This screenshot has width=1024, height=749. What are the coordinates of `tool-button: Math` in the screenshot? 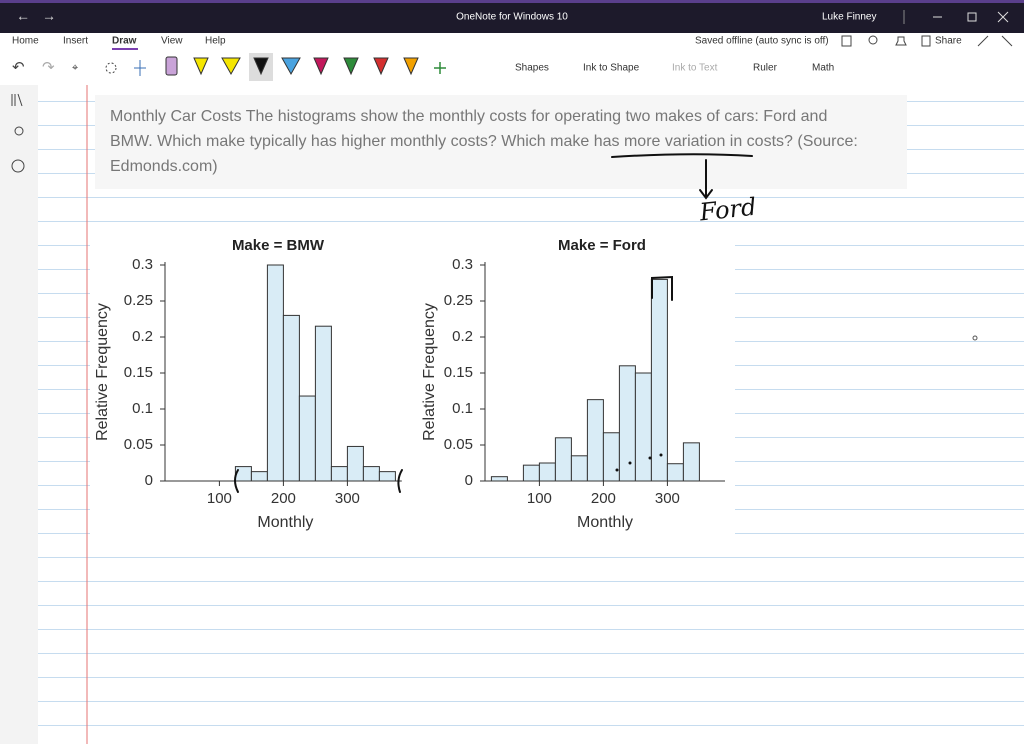 It's located at (823, 68).